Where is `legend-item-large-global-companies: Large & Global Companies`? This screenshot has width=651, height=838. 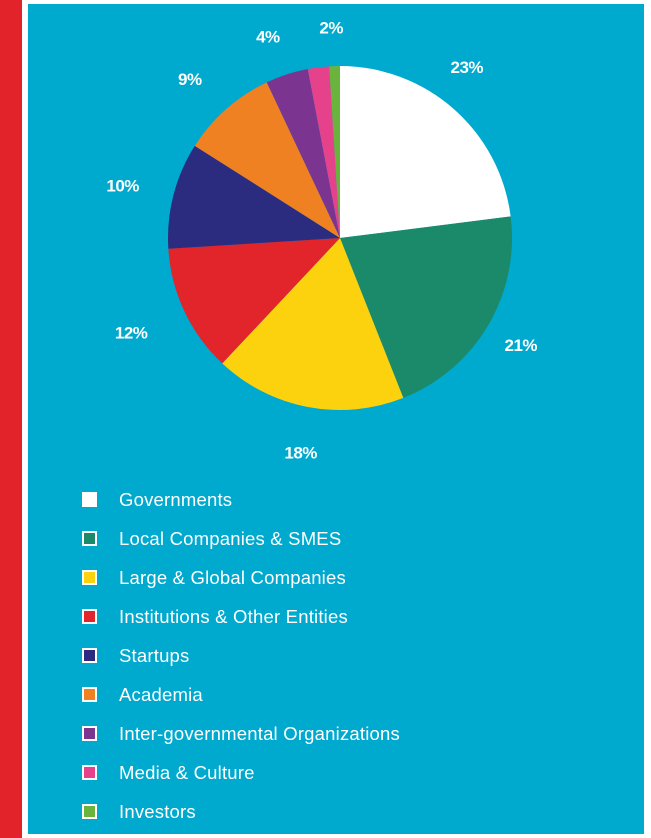 legend-item-large-global-companies: Large & Global Companies is located at coordinates (241, 577).